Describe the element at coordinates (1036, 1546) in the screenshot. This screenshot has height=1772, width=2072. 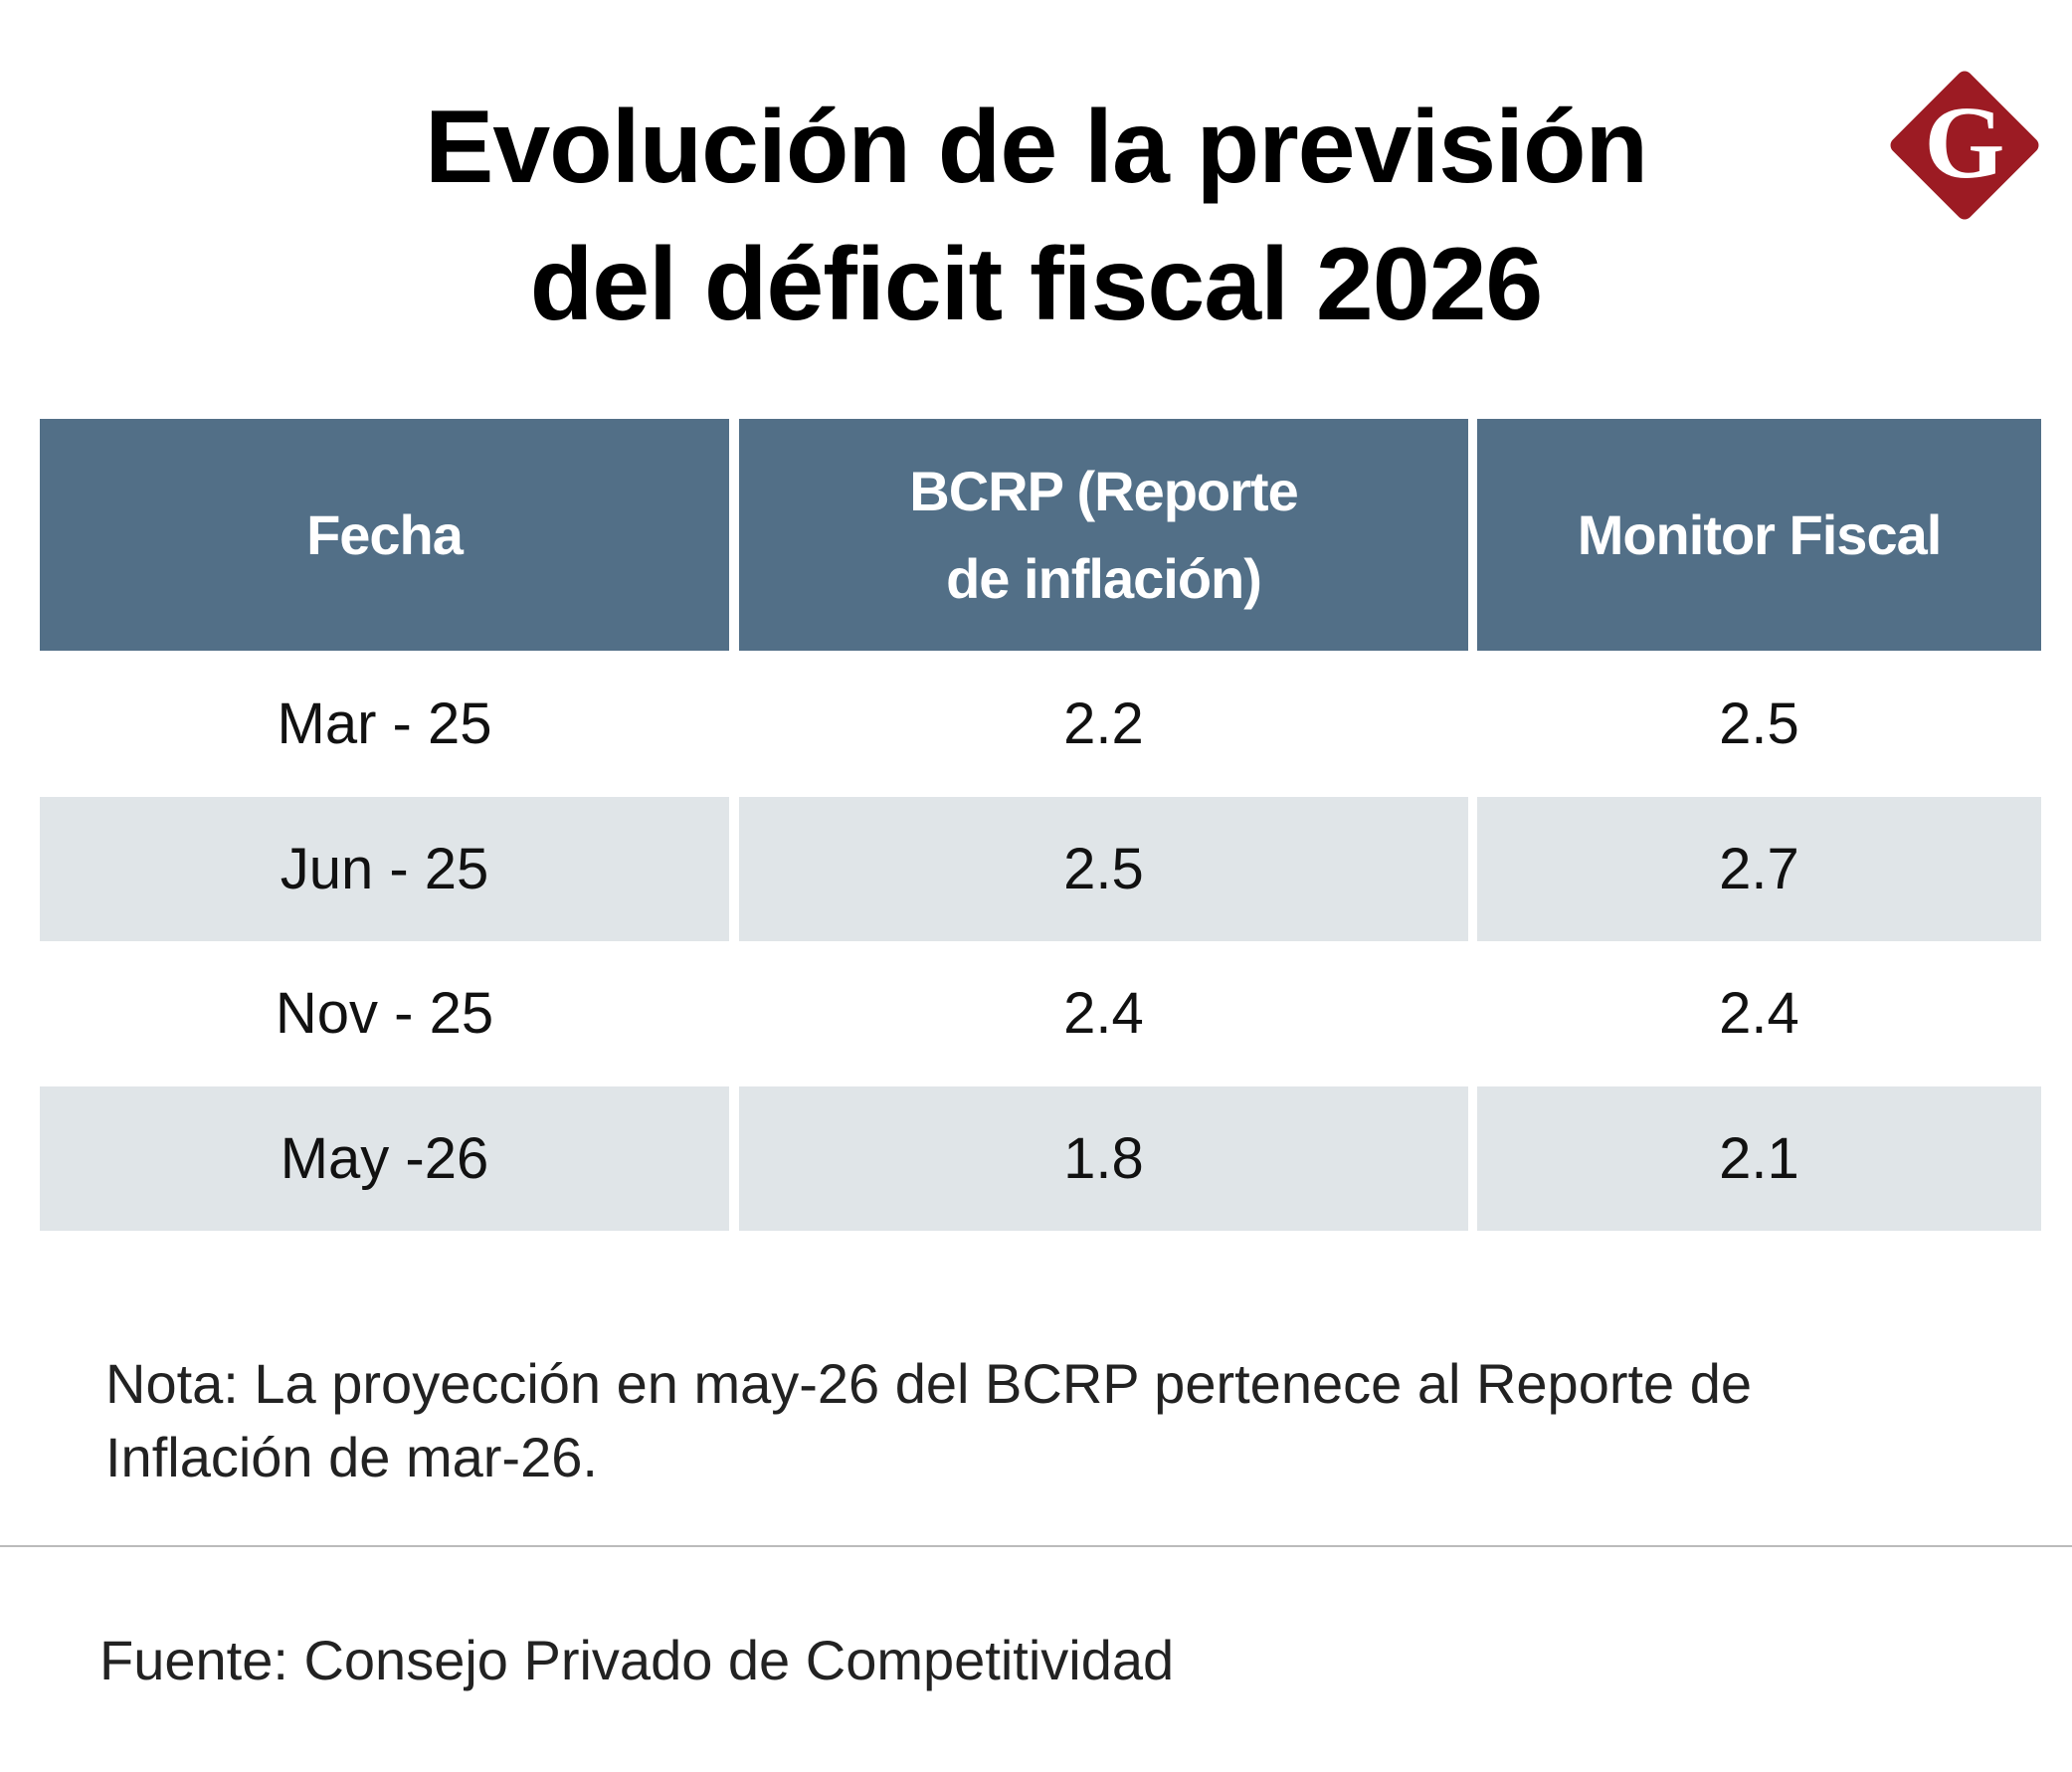
I see `separator` at that location.